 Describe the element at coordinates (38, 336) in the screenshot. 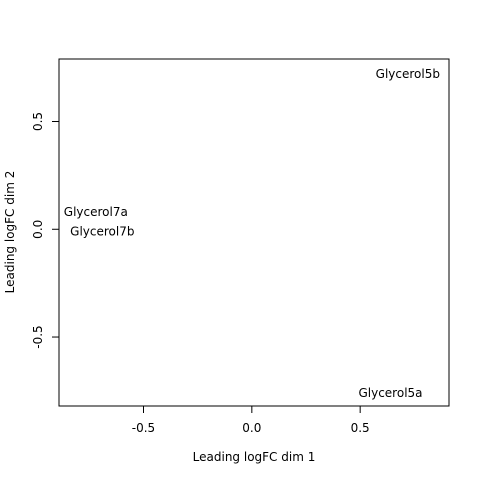

I see `y-tick-label: -0.5` at that location.